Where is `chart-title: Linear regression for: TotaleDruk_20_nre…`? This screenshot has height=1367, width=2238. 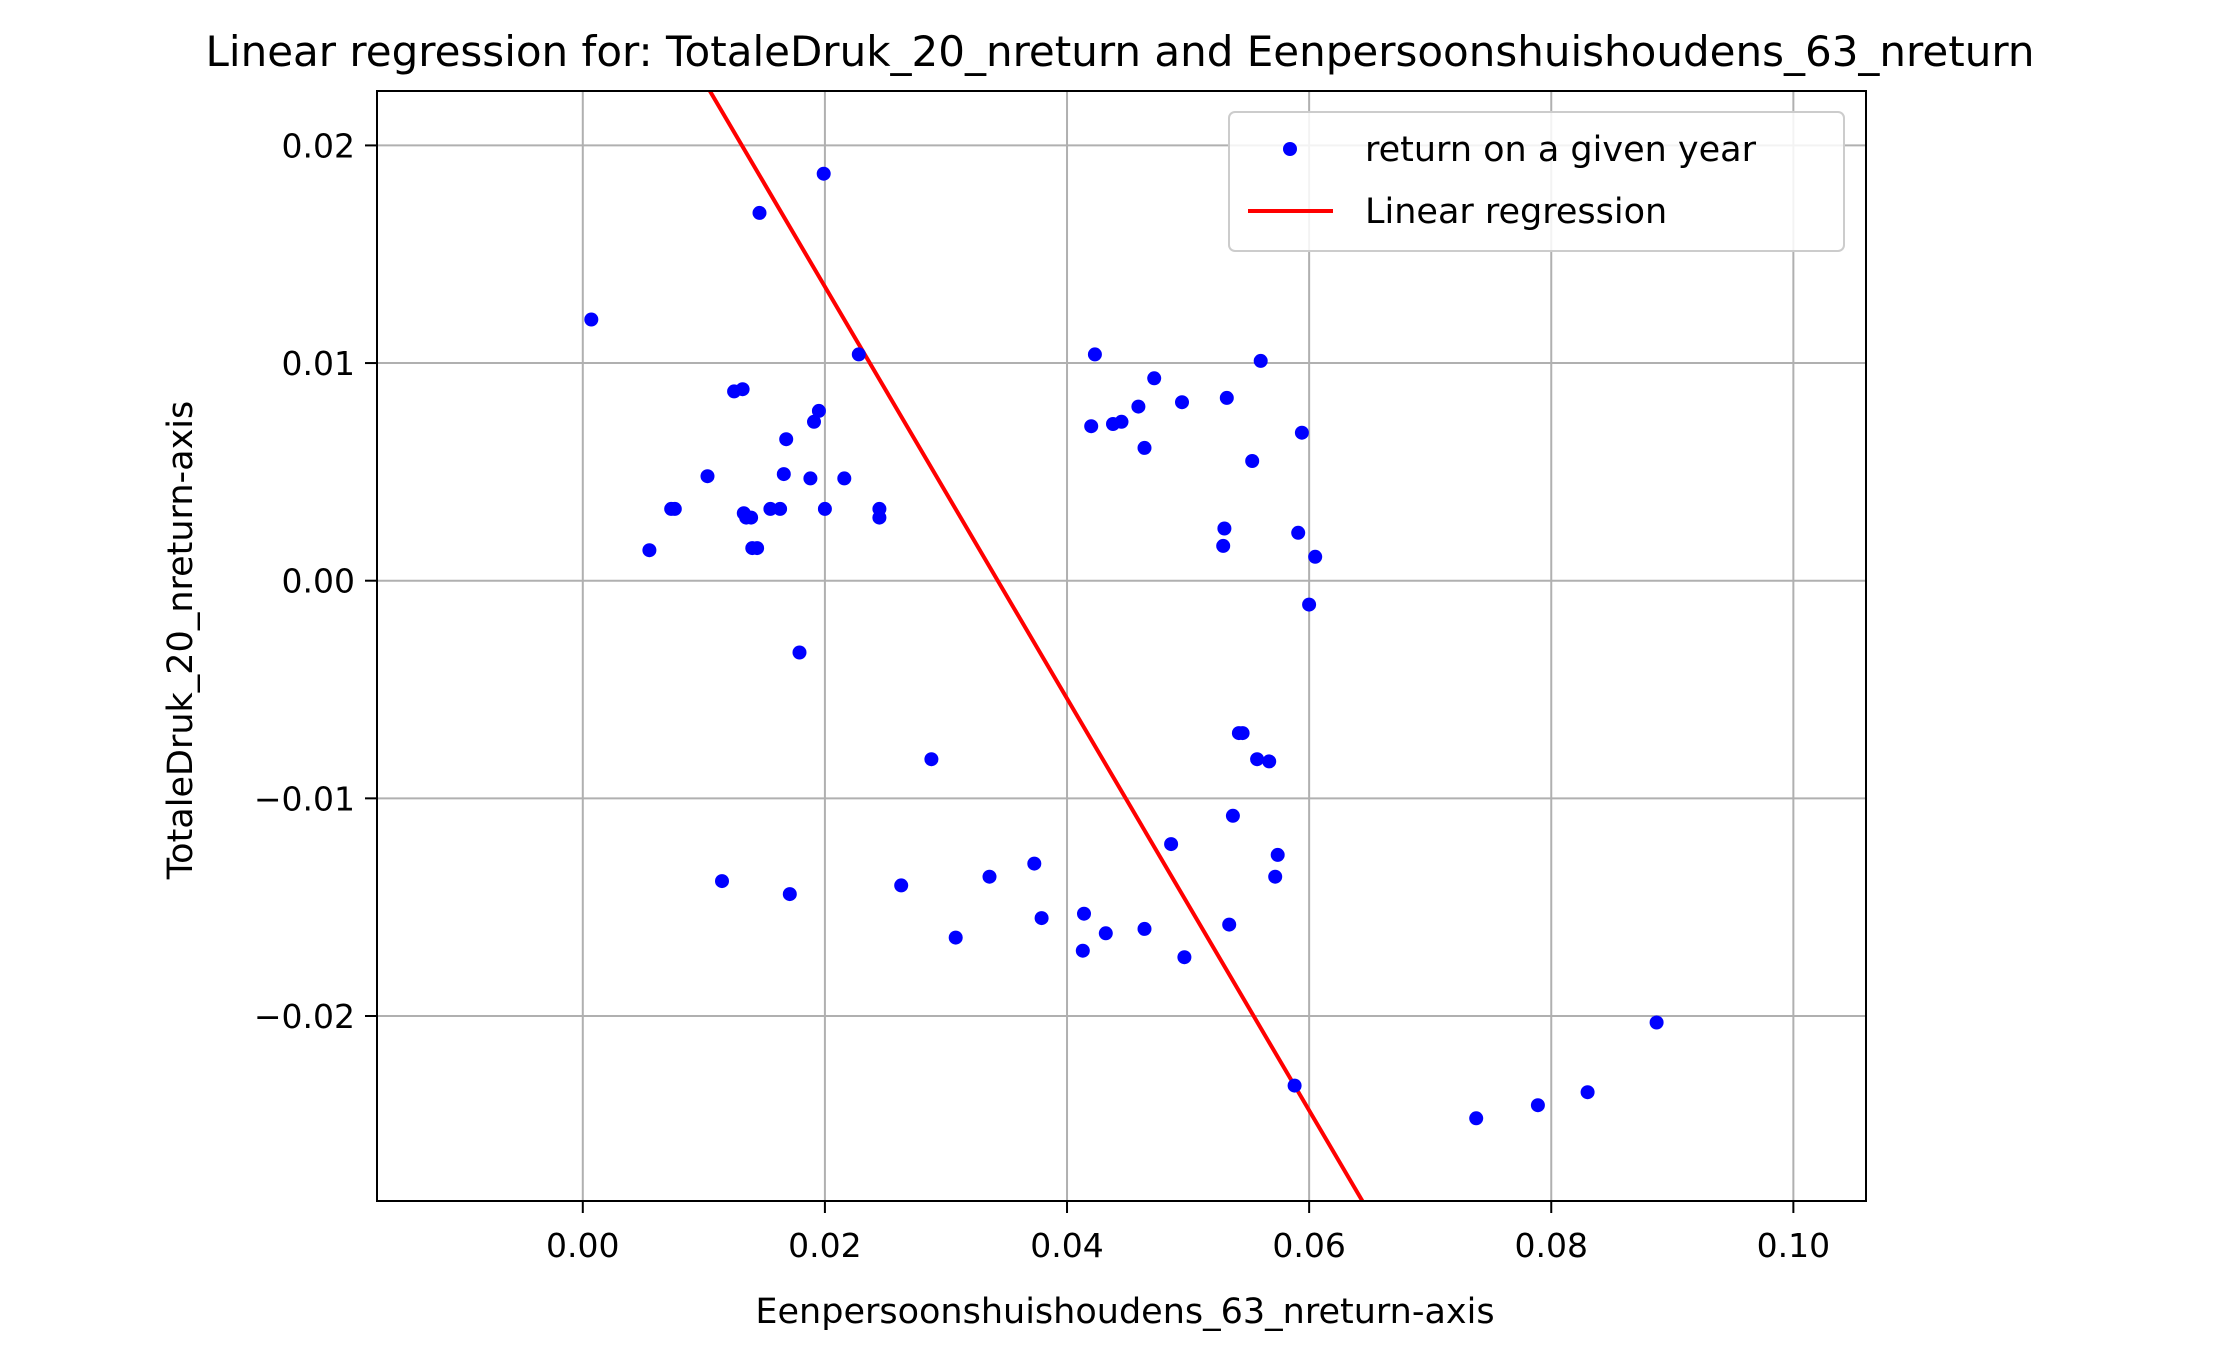 chart-title: Linear regression for: TotaleDruk_20_nre… is located at coordinates (1120, 51).